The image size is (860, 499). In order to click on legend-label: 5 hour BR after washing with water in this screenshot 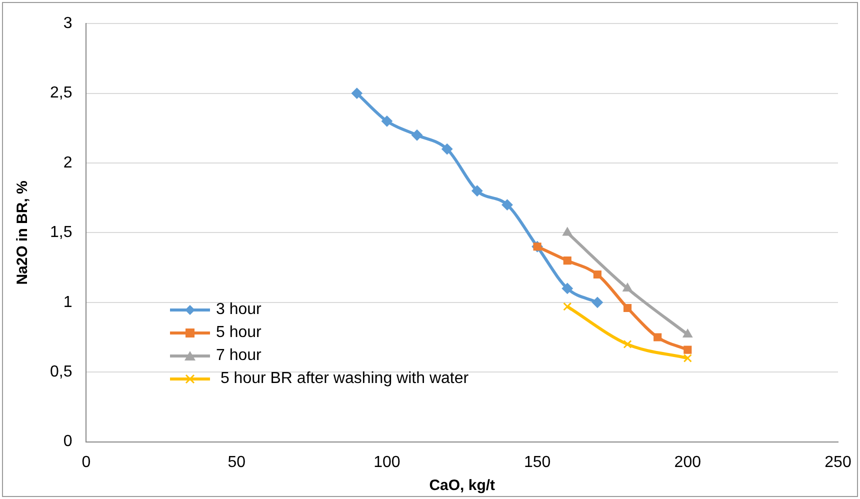, I will do `click(344, 379)`.